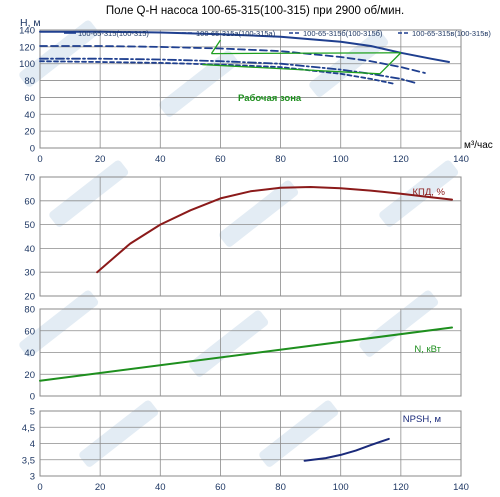  Describe the element at coordinates (343, 33) in the screenshot. I see `legend-entry: 100-65-315б(100-315б)` at that location.